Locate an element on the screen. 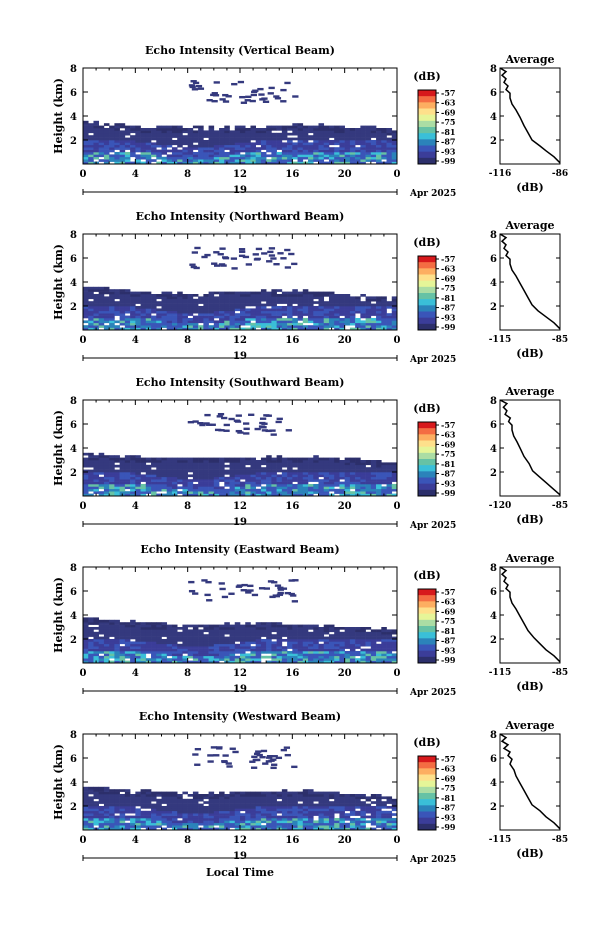 The height and width of the screenshot is (929, 611). colorbar-swatch is located at coordinates (427, 444).